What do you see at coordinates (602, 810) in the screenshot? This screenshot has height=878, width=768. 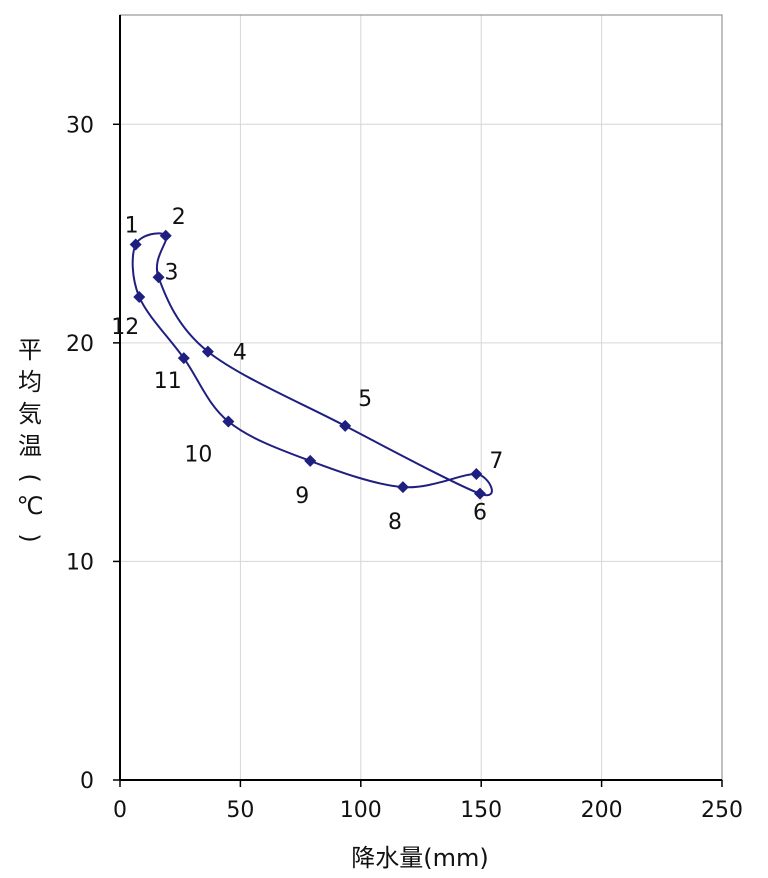 I see `x-tick-label: 200` at bounding box center [602, 810].